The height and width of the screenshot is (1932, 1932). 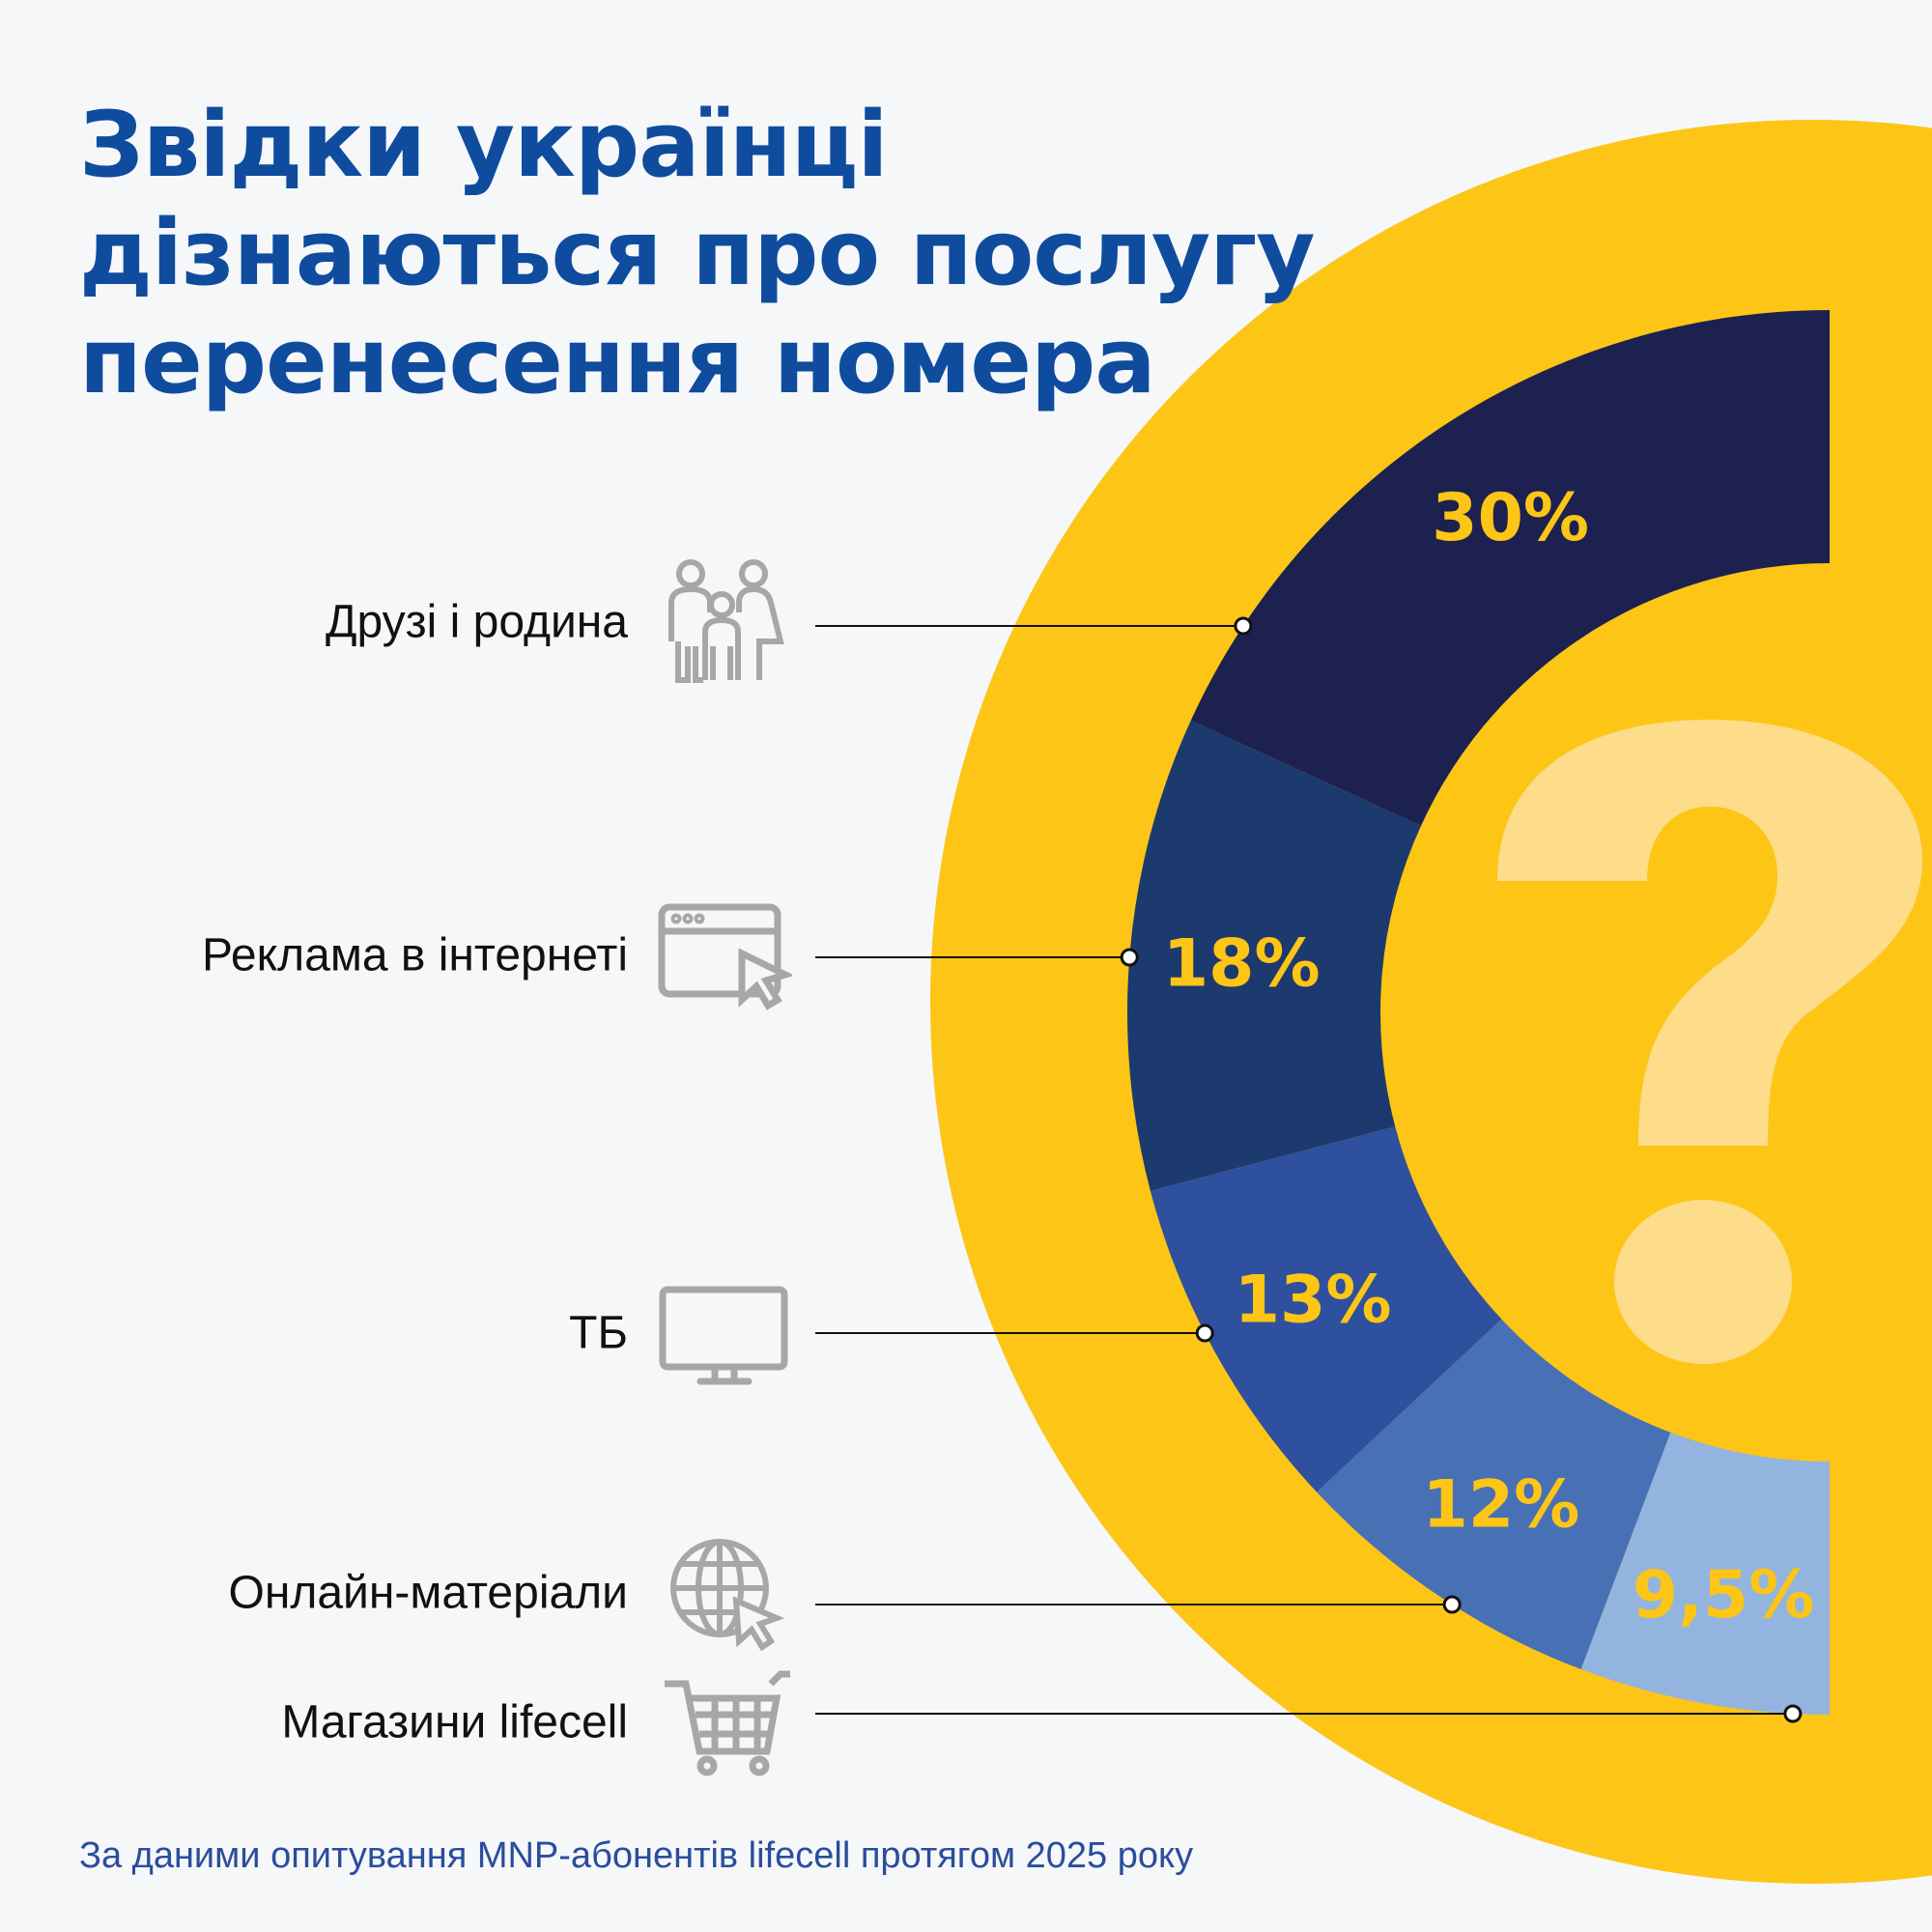 I want to click on question-mark-dot, so click(x=1703, y=1282).